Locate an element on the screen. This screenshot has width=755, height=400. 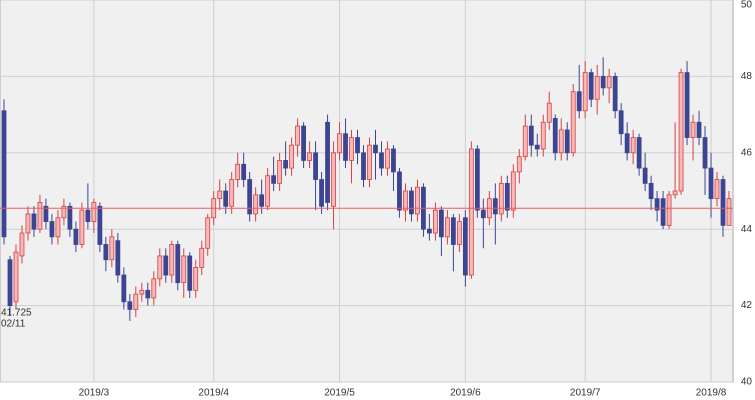
y-tick-label: 40 is located at coordinates (747, 382).